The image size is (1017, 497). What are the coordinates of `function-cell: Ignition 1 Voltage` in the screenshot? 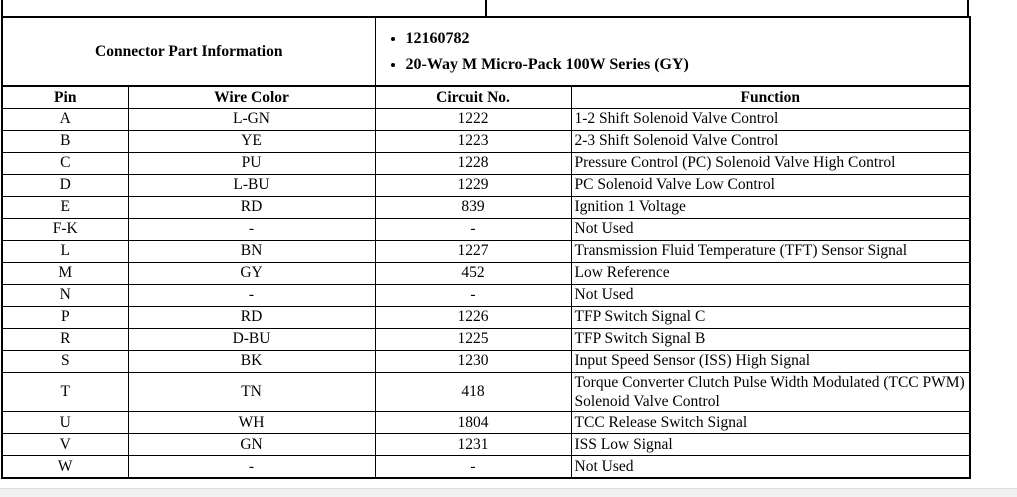 It's located at (770, 207).